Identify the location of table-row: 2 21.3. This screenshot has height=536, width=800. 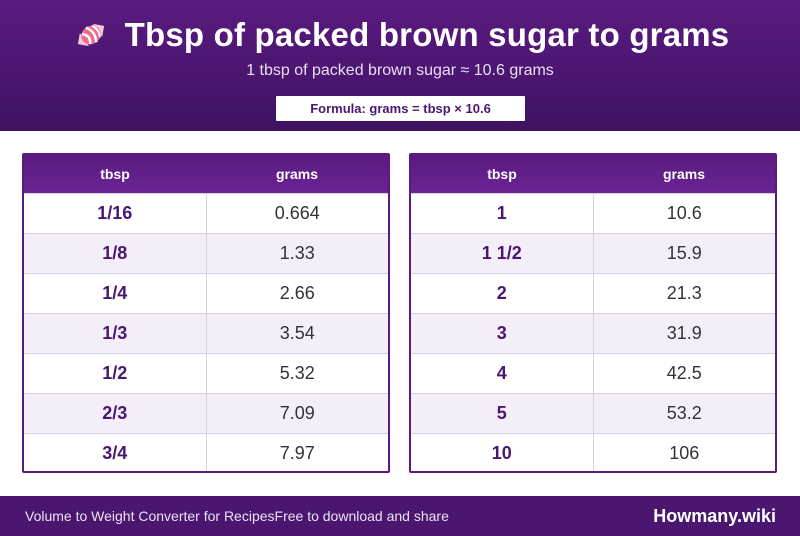
(593, 292).